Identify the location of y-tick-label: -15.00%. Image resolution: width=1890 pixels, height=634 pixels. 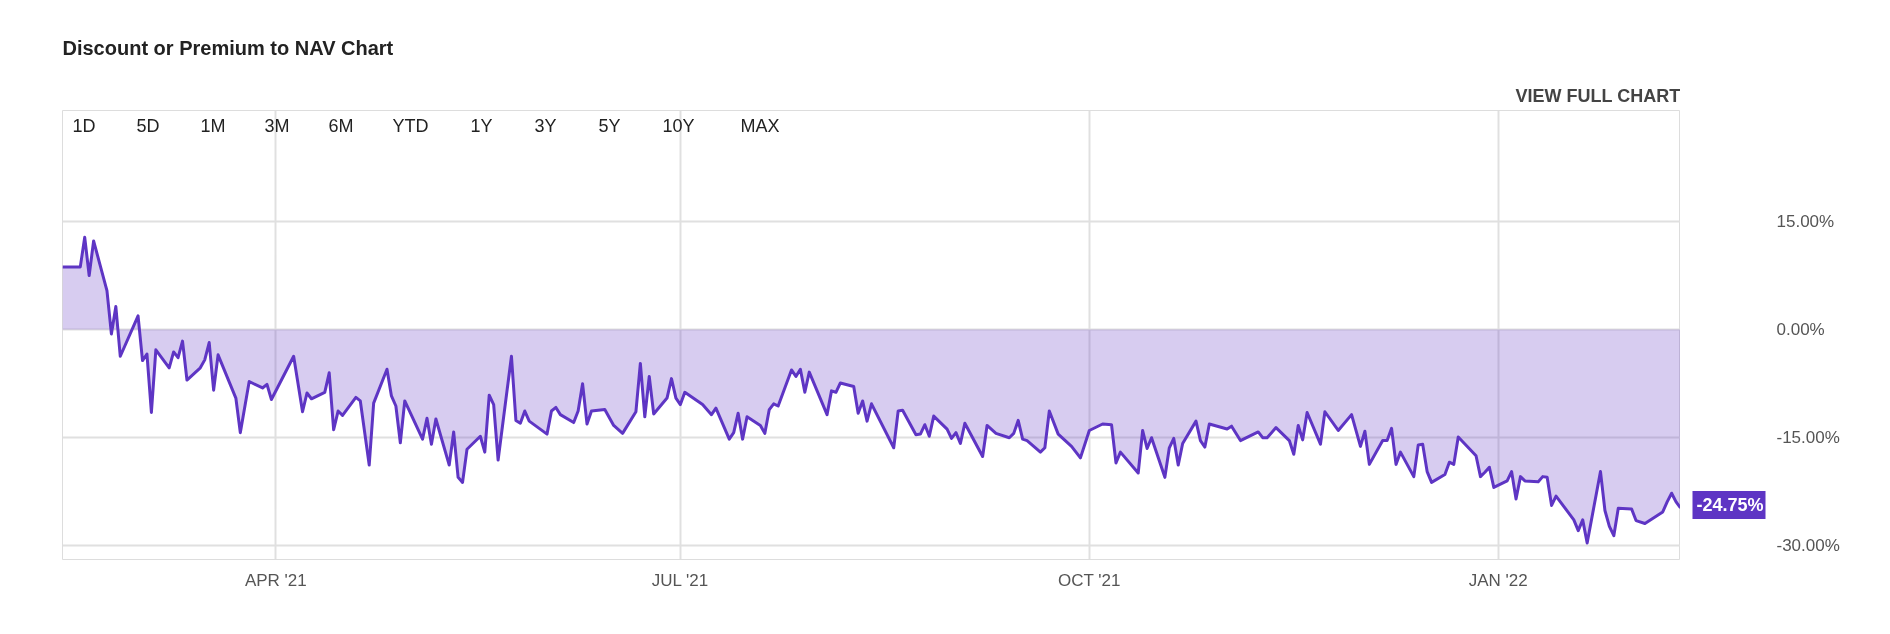
(1808, 438).